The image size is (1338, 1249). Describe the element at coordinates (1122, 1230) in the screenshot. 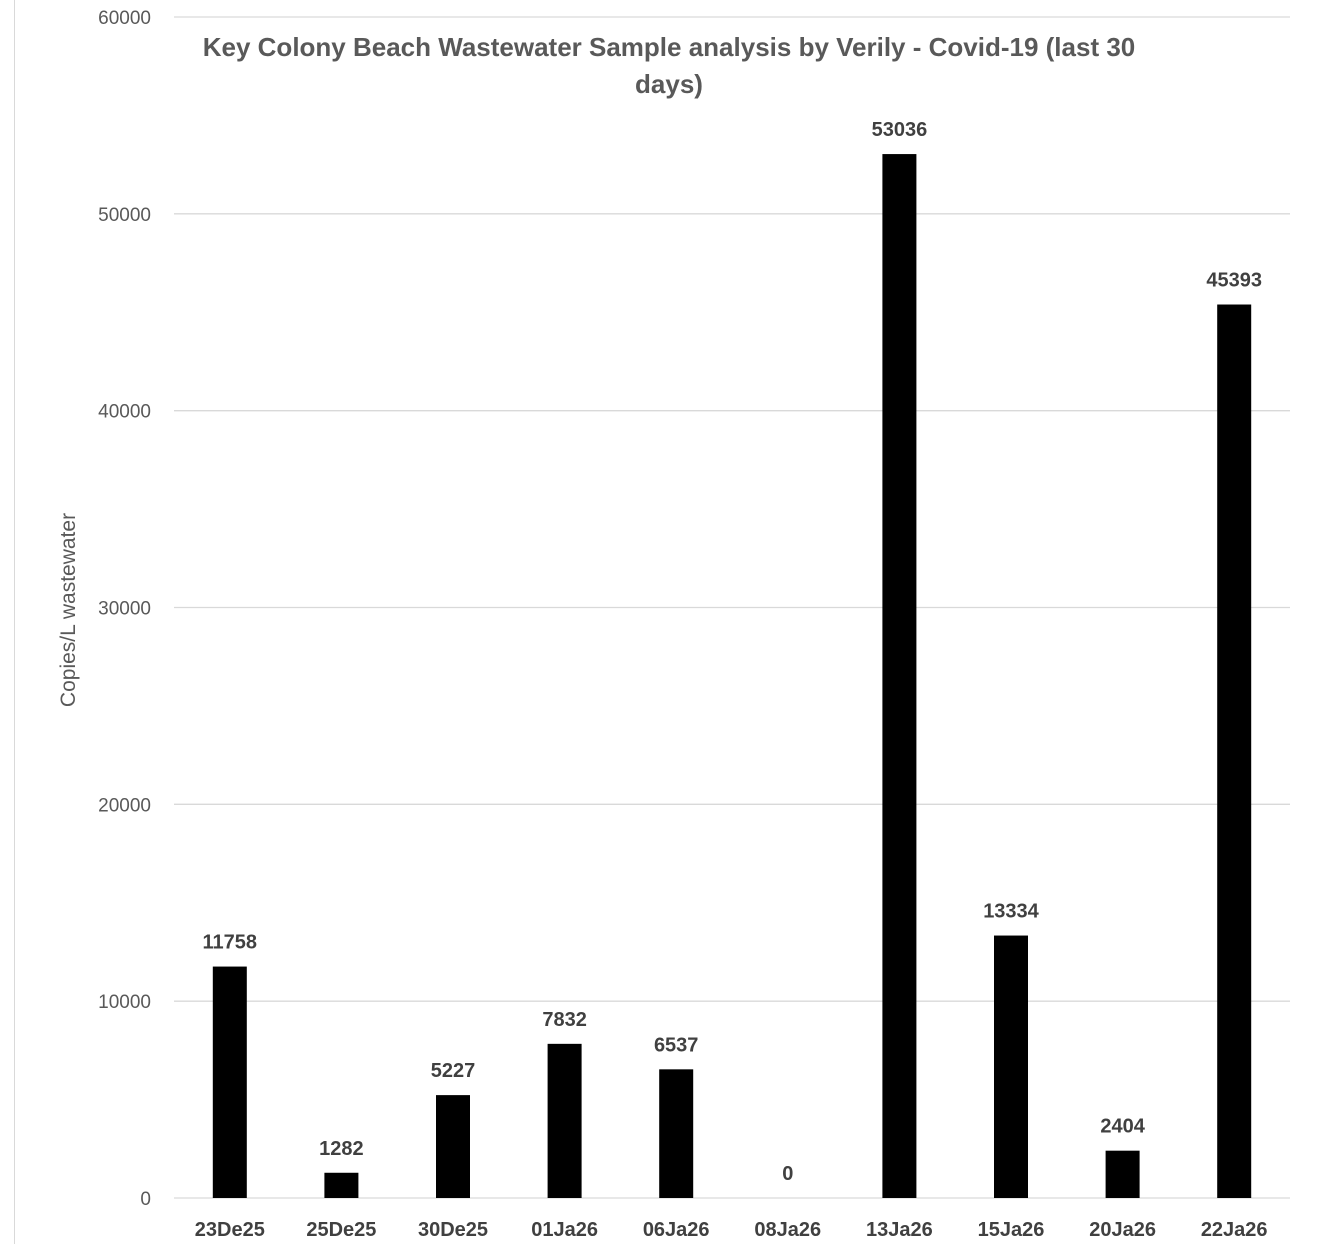

I see `x-tick-label: 20Ja26` at that location.